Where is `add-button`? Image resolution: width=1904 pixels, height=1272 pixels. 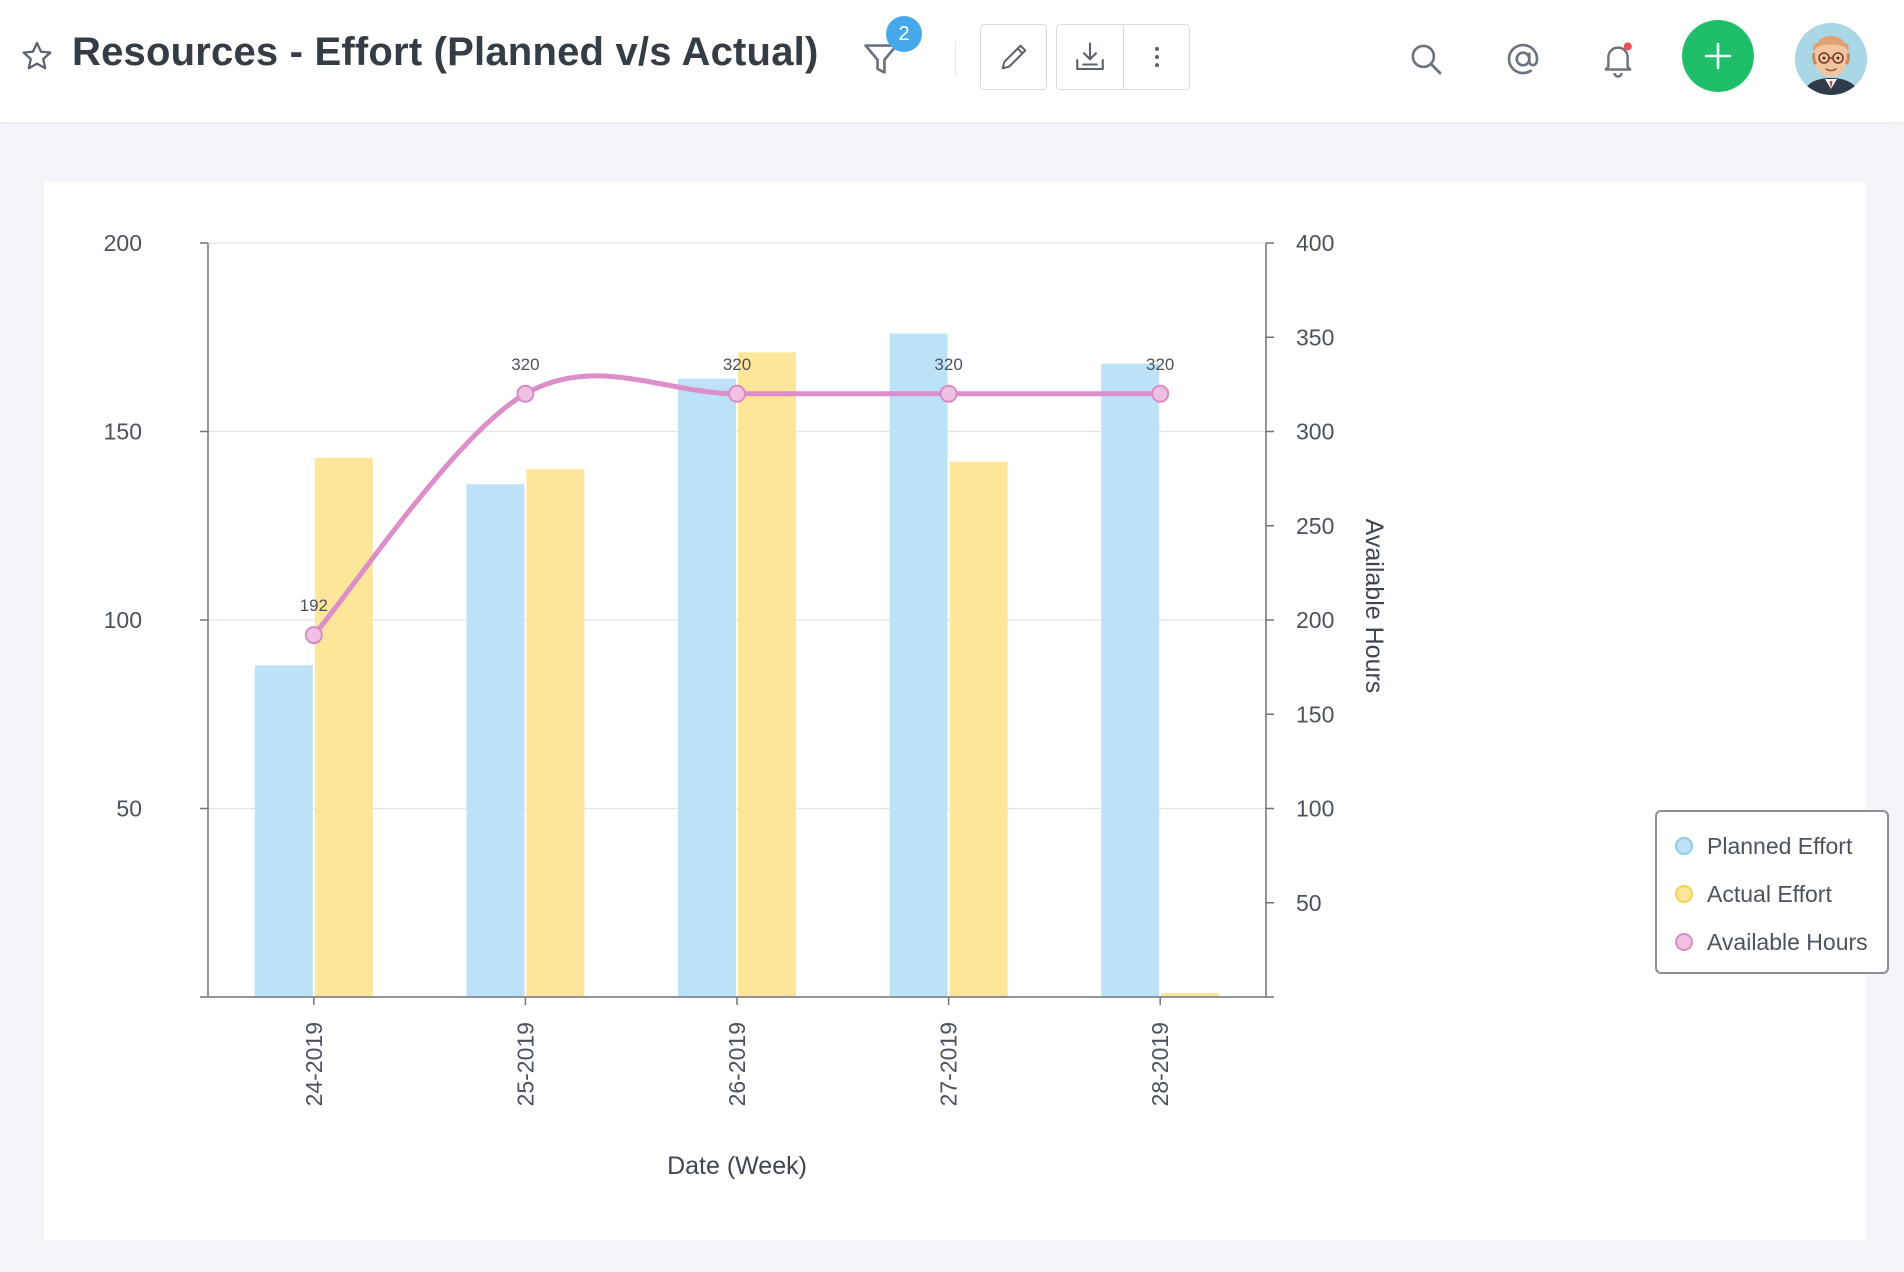 add-button is located at coordinates (1718, 56).